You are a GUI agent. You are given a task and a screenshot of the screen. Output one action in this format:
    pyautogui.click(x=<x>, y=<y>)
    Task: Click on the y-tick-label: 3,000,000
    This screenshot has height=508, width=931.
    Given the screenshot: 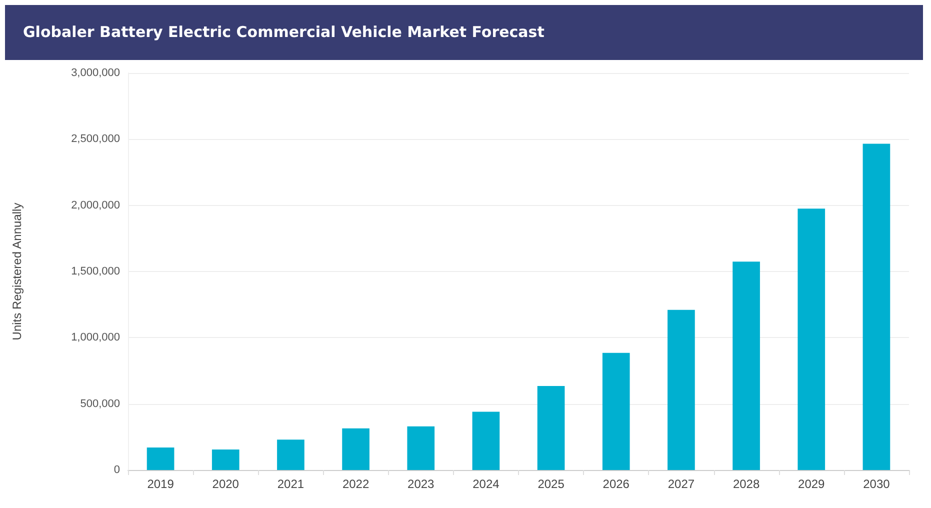 What is the action you would take?
    pyautogui.click(x=95, y=73)
    